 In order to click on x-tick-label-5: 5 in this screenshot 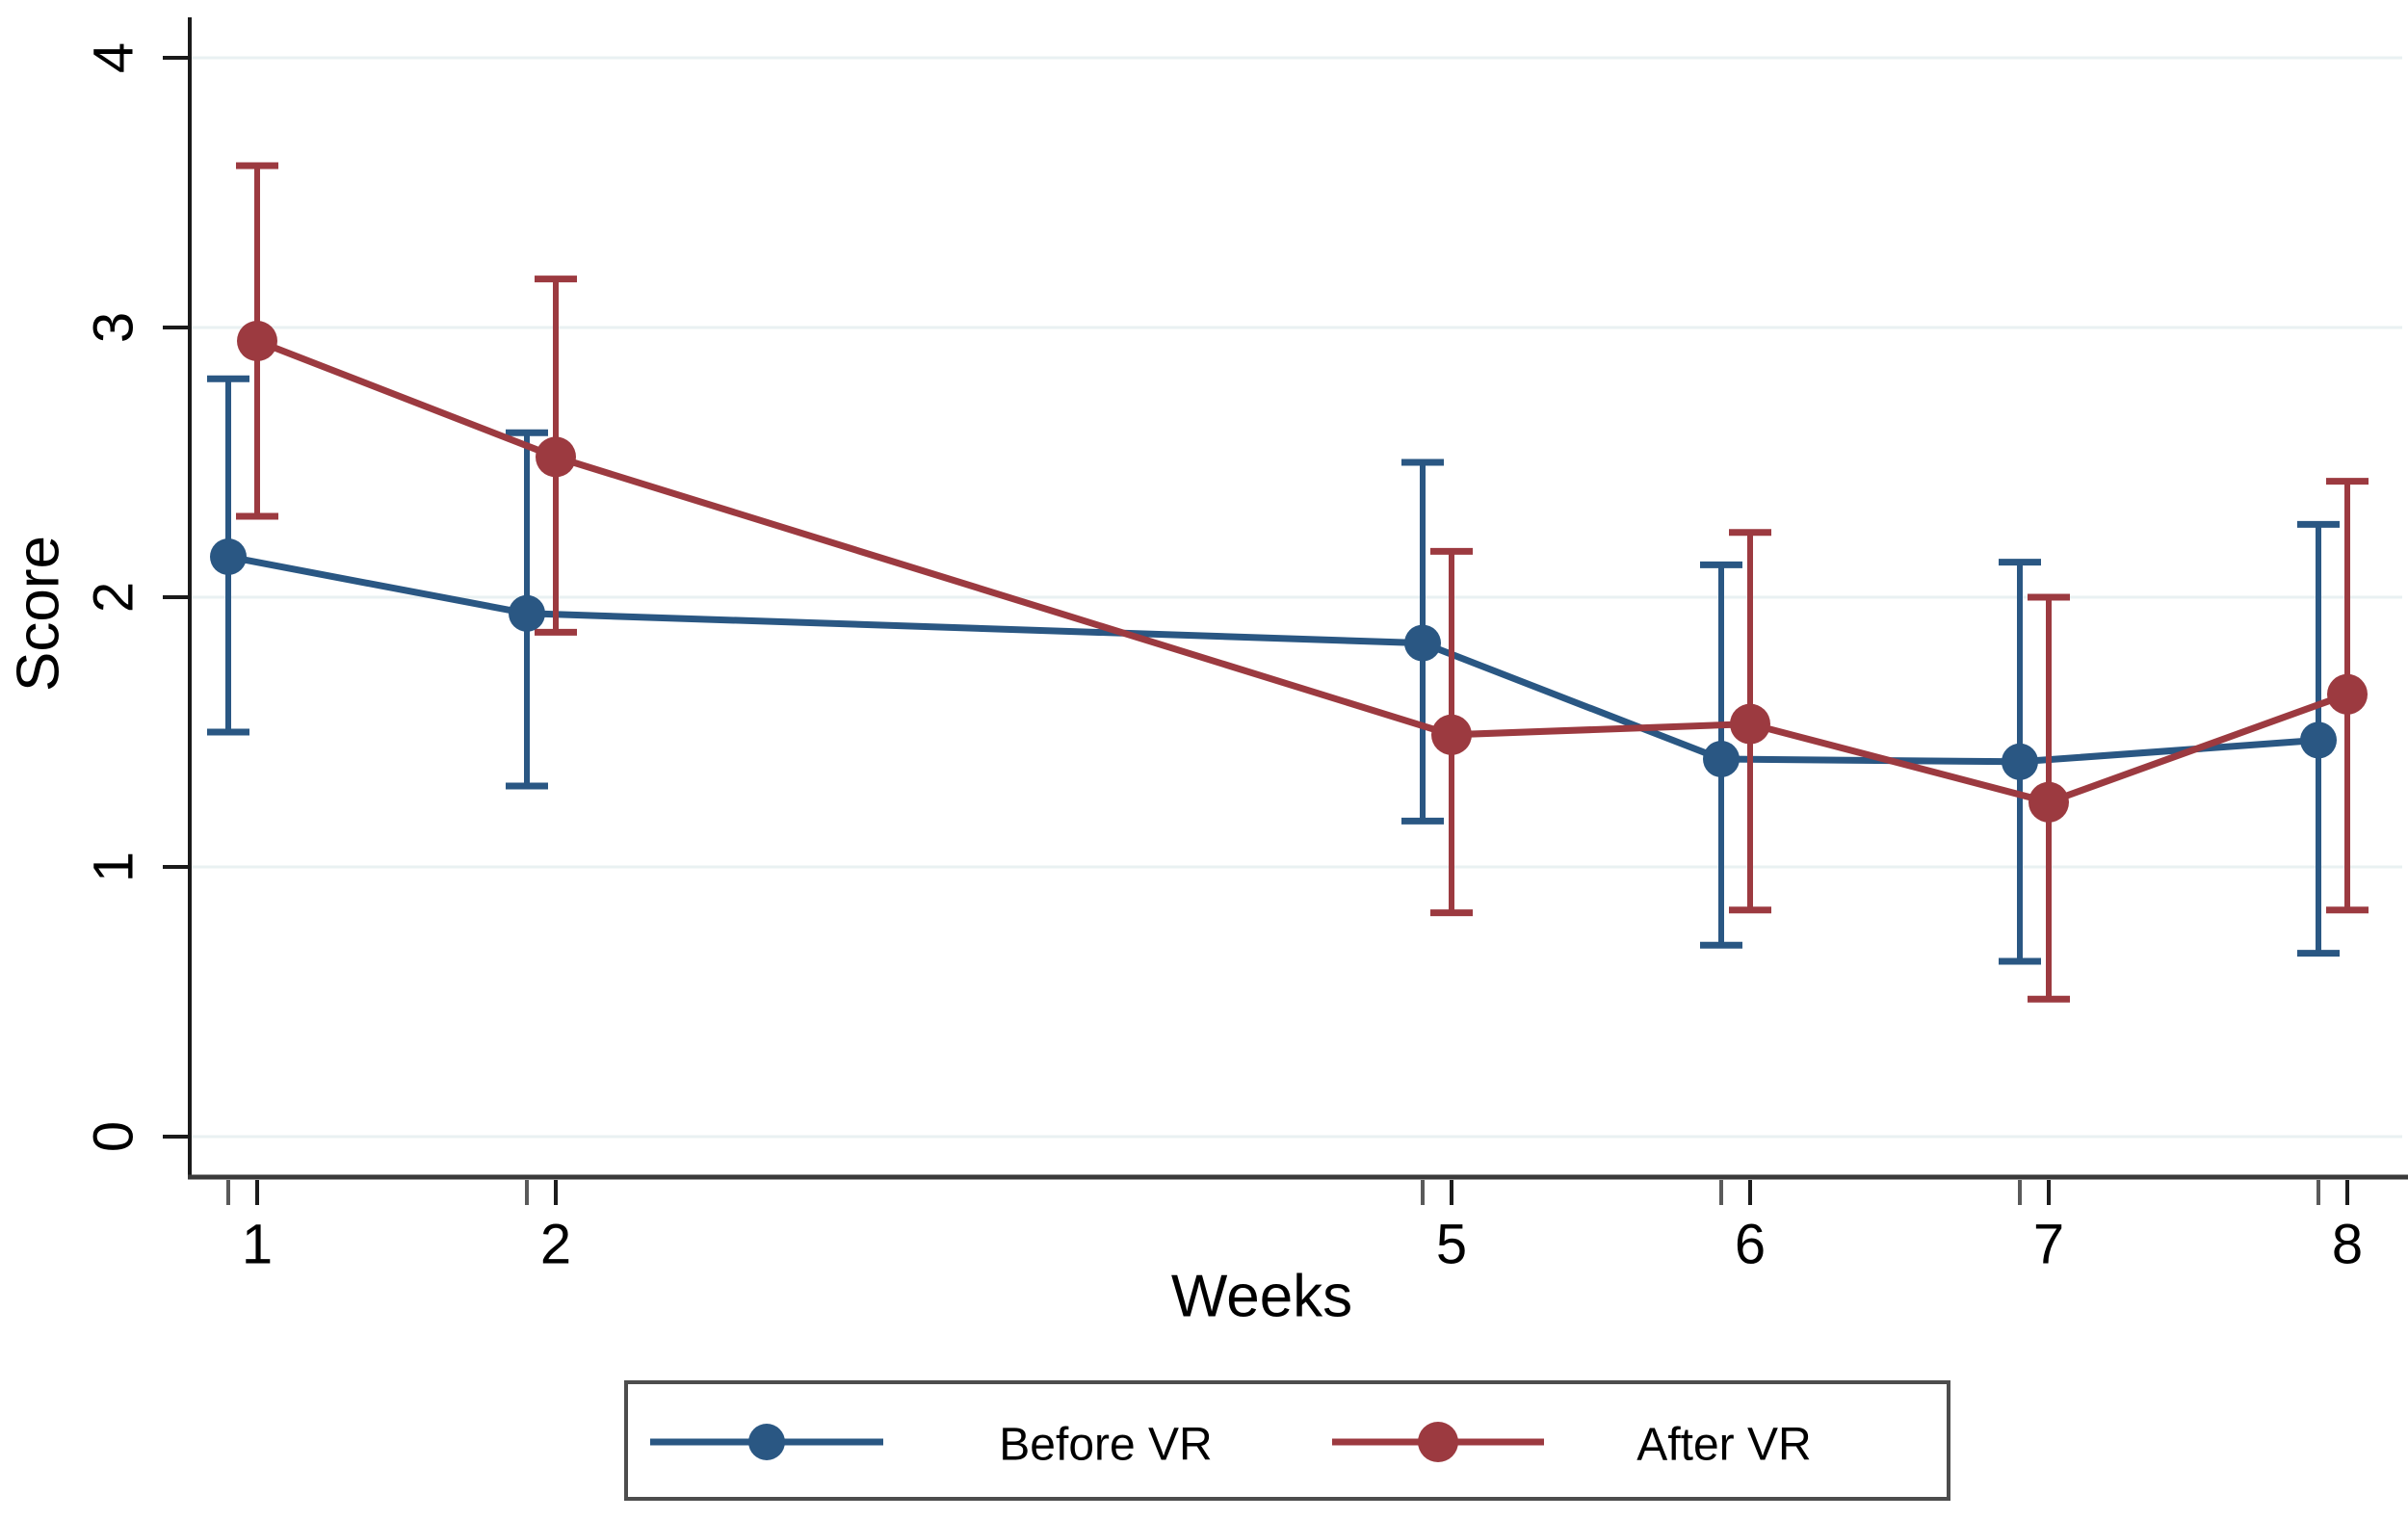, I will do `click(1451, 1245)`.